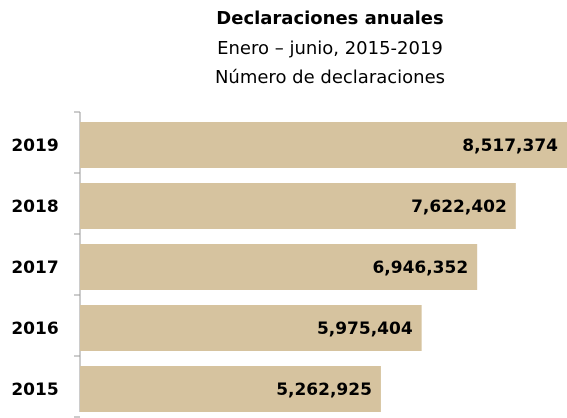 The image size is (567, 418). I want to click on unit-label: Número de declaraciones, so click(330, 77).